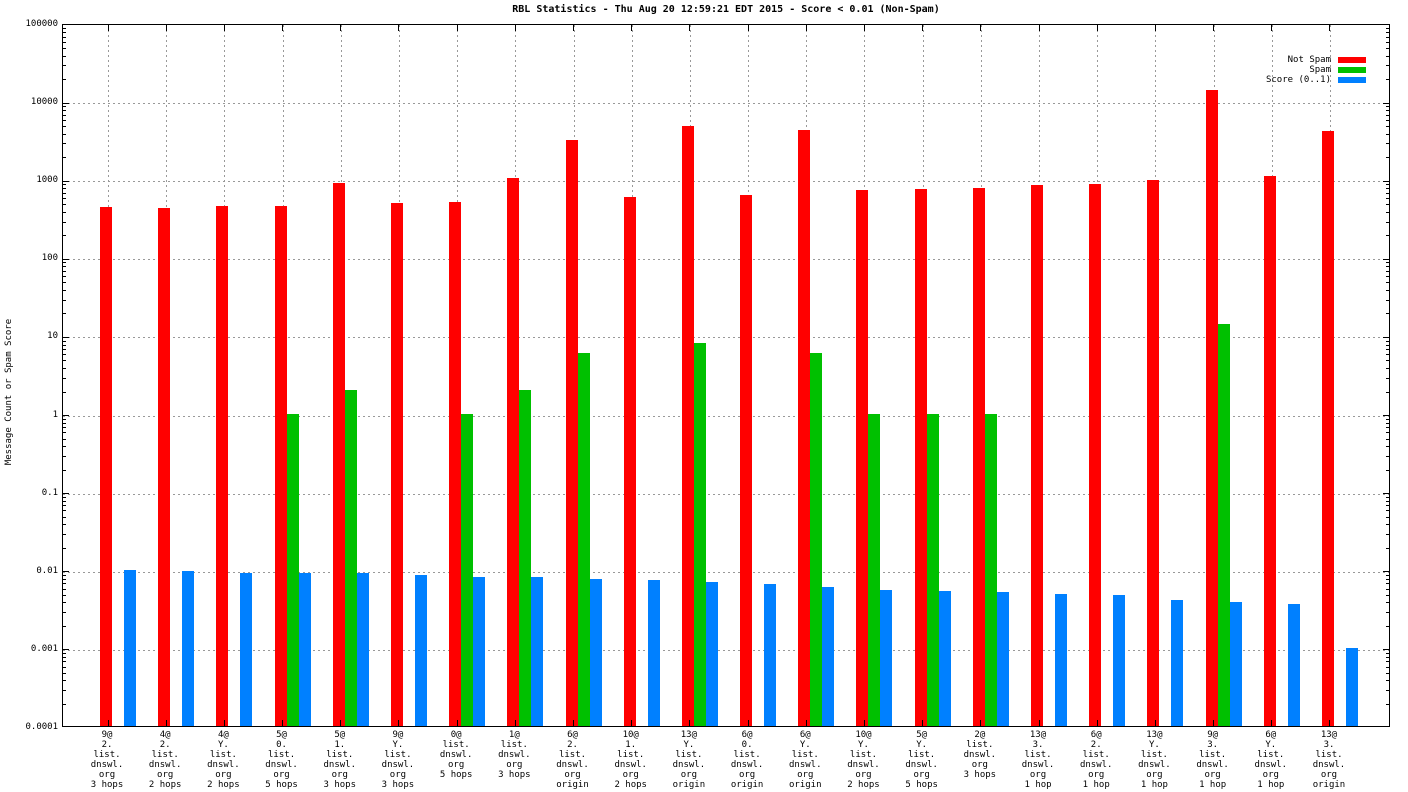 This screenshot has width=1408, height=792. I want to click on x-tick-label: 13@ Y. list. dnswl. org 1 hop, so click(1154, 760).